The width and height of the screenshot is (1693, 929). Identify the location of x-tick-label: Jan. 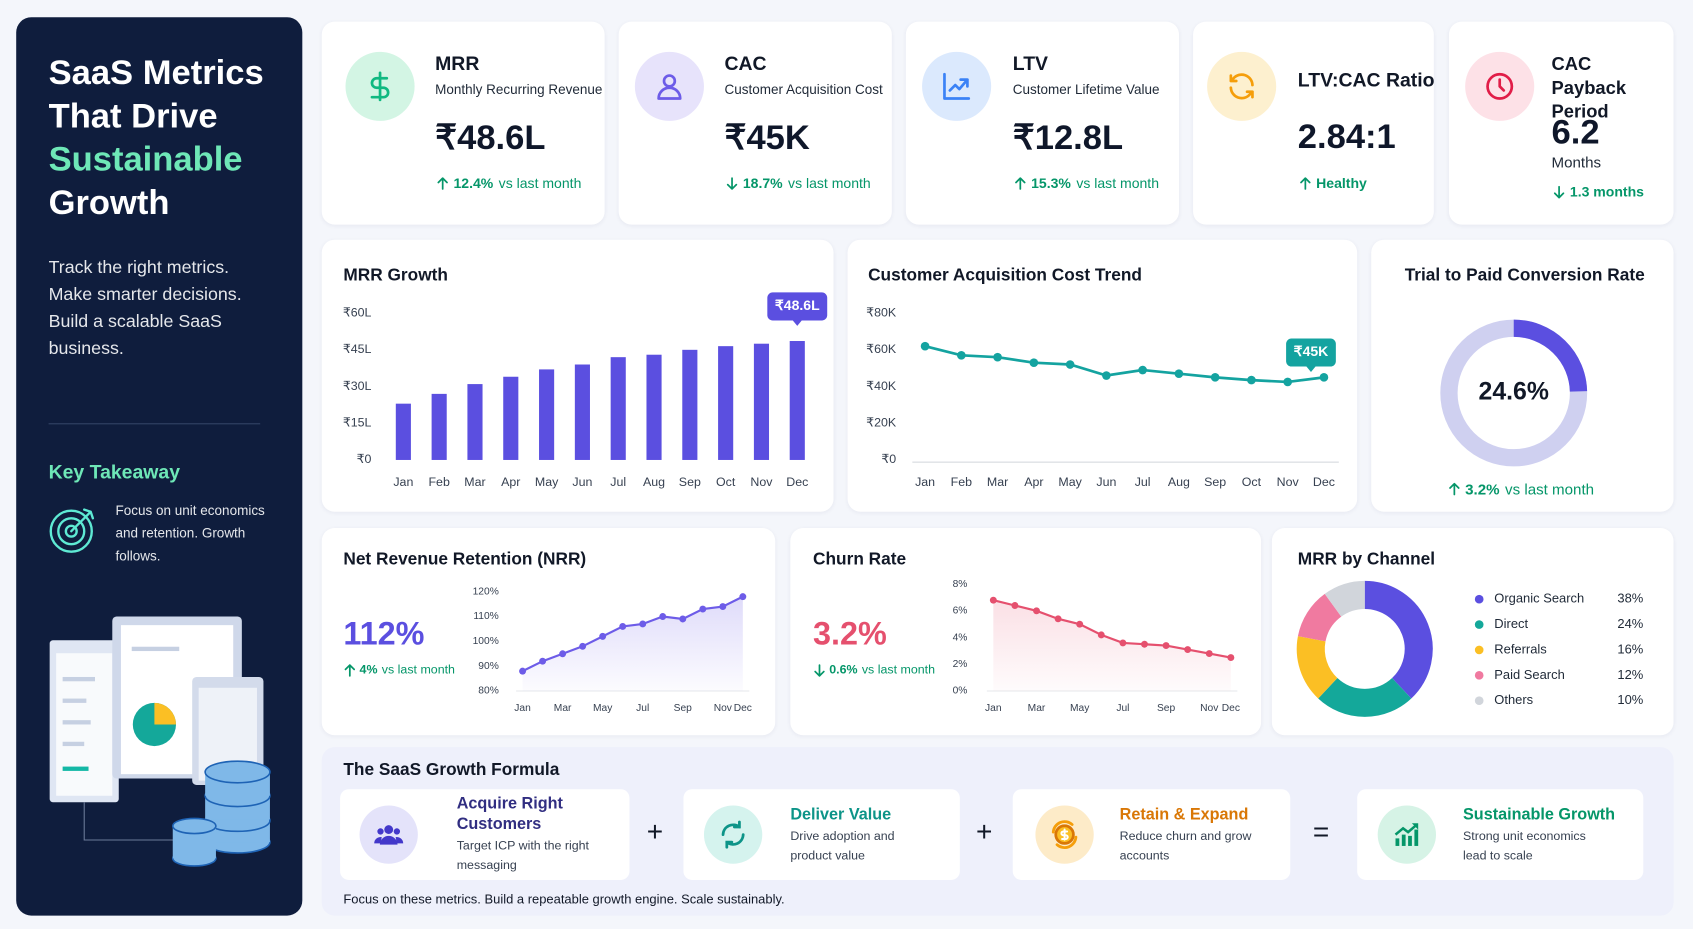
(403, 482).